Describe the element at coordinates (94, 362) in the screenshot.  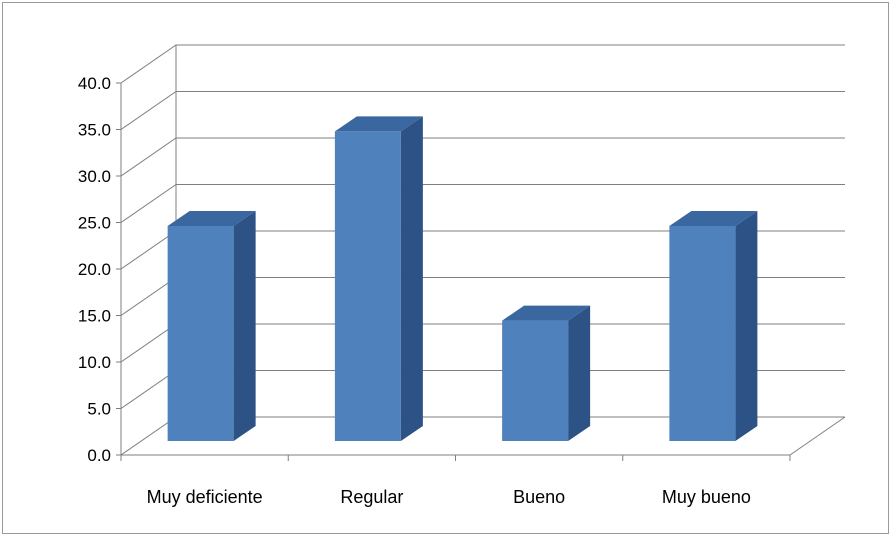
I see `y-tick-label: 10.0` at that location.